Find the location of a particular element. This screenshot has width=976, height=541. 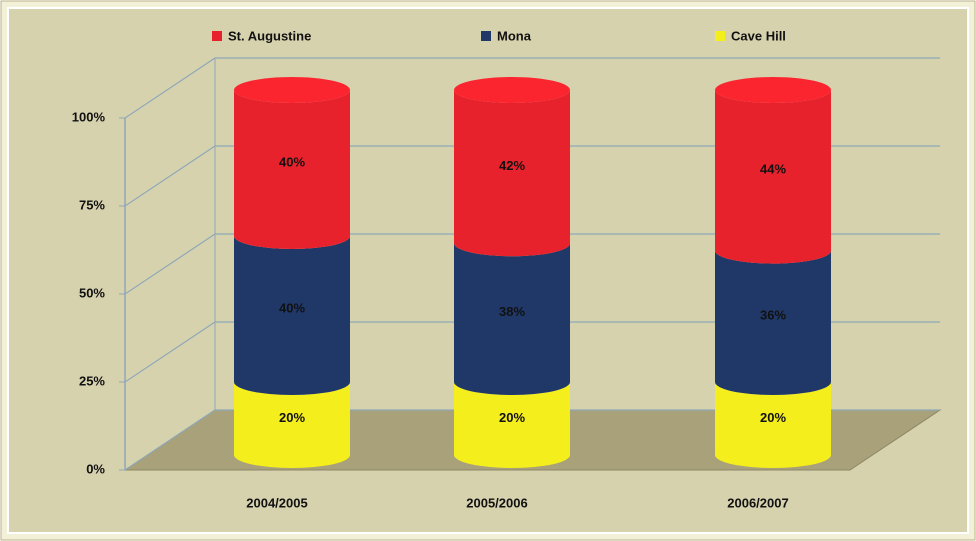

value-label: 42% is located at coordinates (512, 165).